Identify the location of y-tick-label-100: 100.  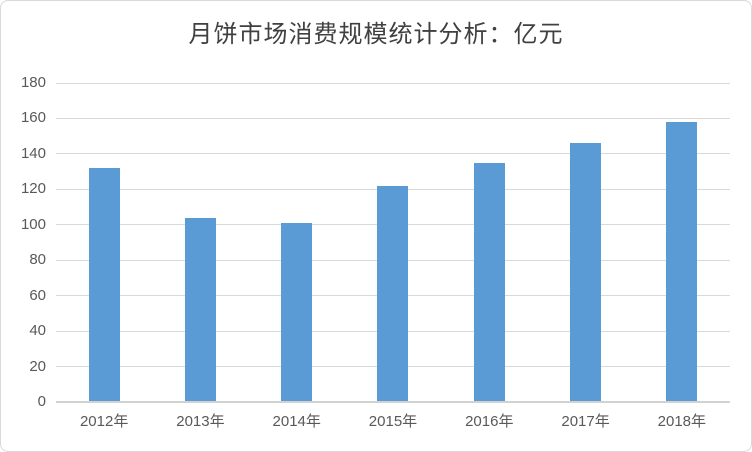
(33, 224).